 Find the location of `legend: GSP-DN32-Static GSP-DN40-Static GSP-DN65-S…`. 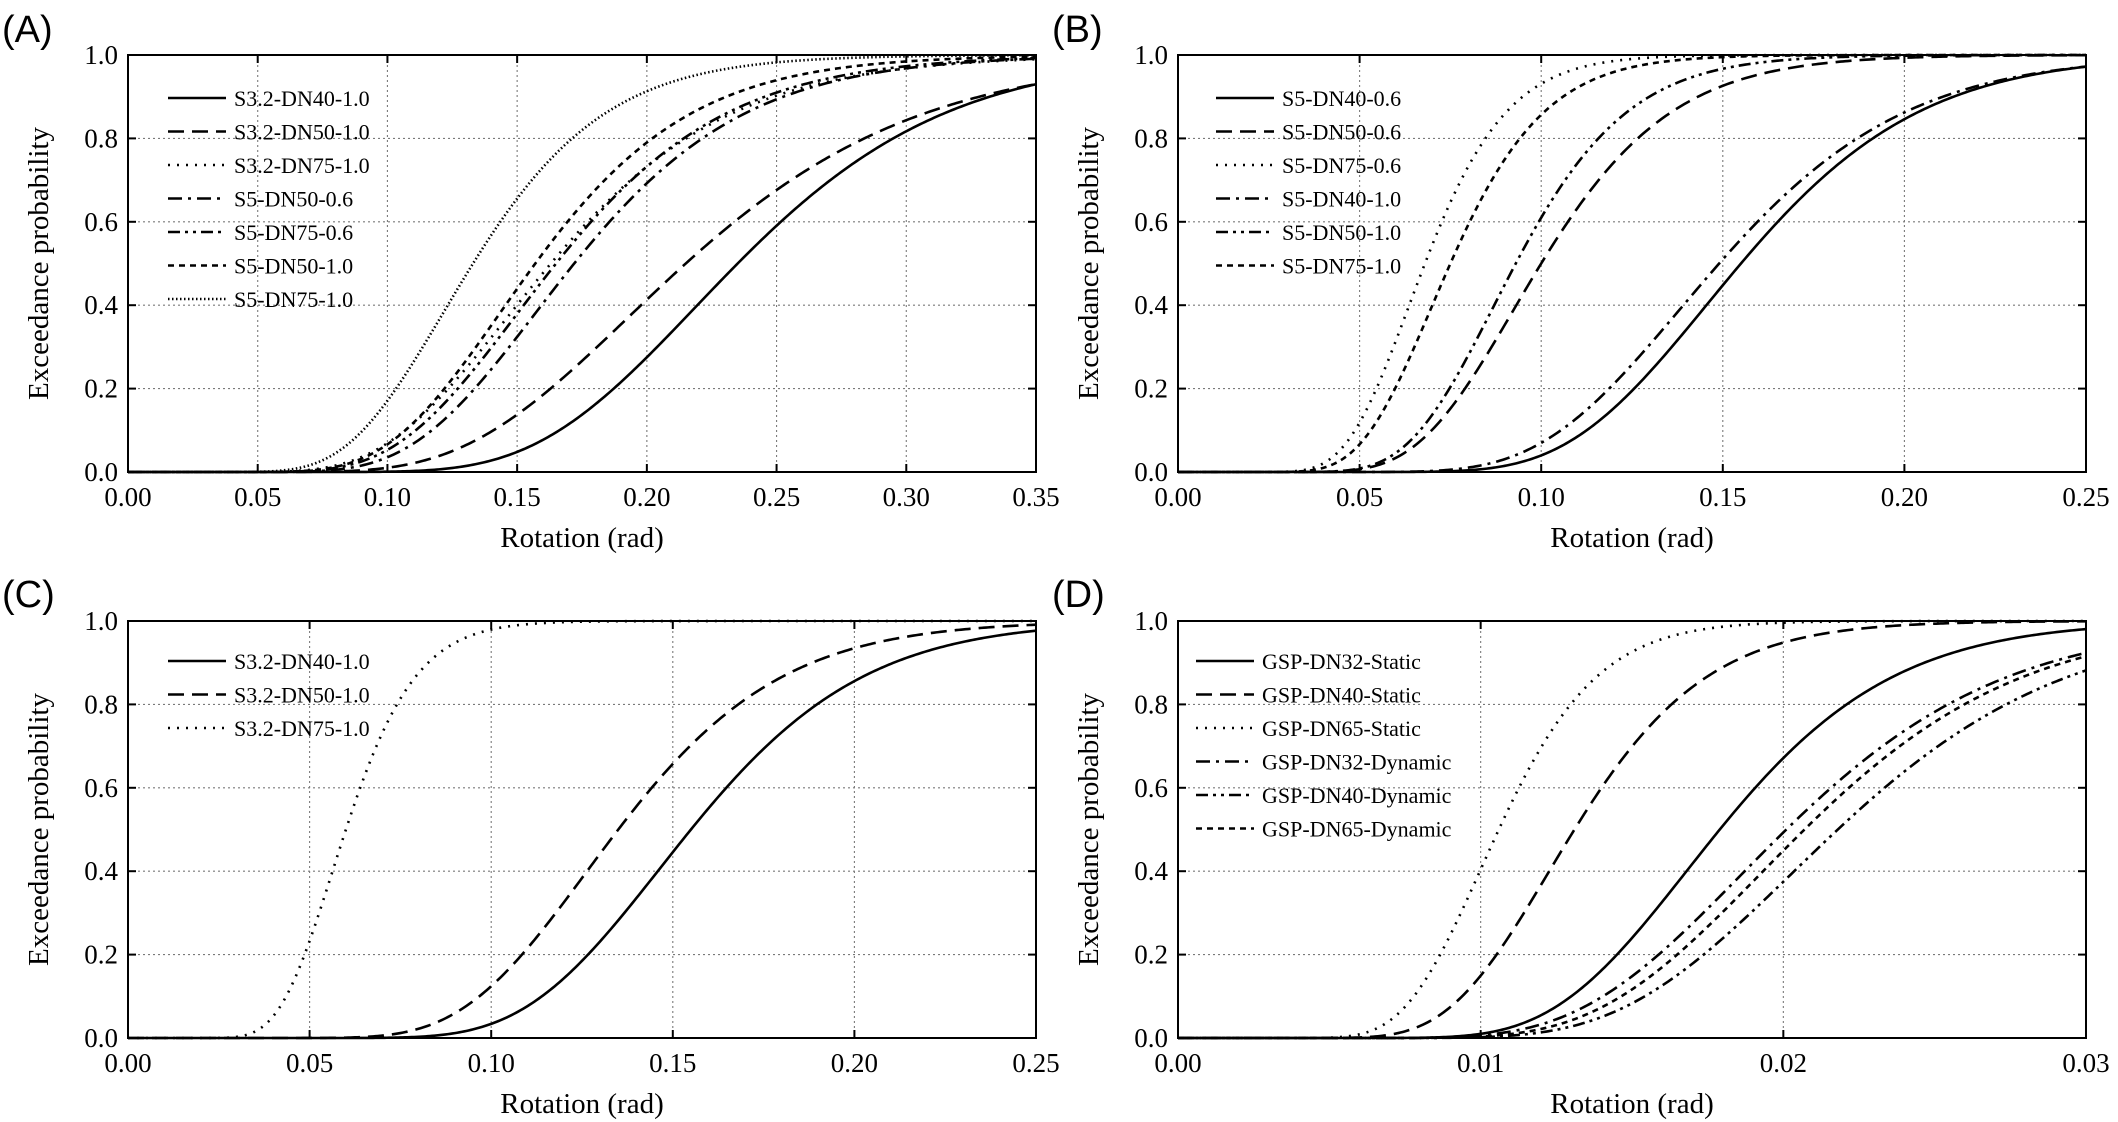

legend: GSP-DN32-Static GSP-DN40-Static GSP-DN65-S… is located at coordinates (1324, 745).